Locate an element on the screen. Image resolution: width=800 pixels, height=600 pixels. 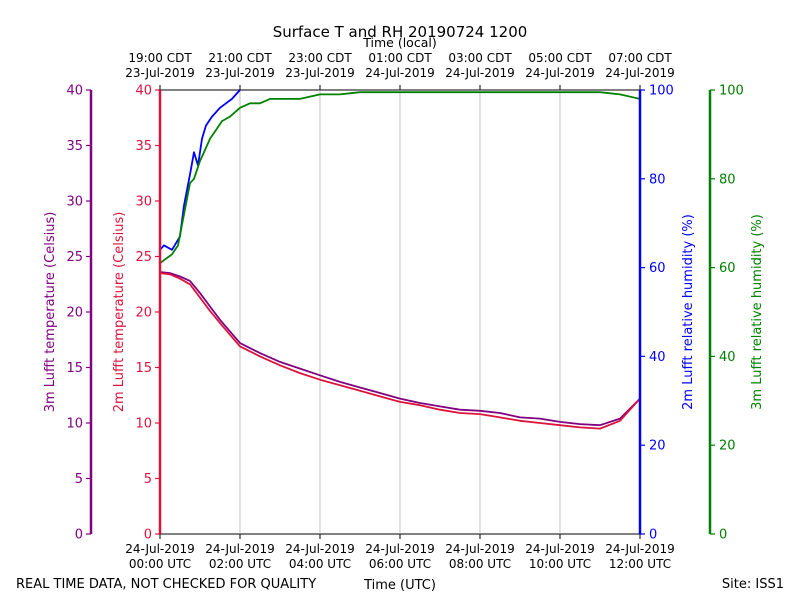
series-line-rh2m is located at coordinates (200, 170).